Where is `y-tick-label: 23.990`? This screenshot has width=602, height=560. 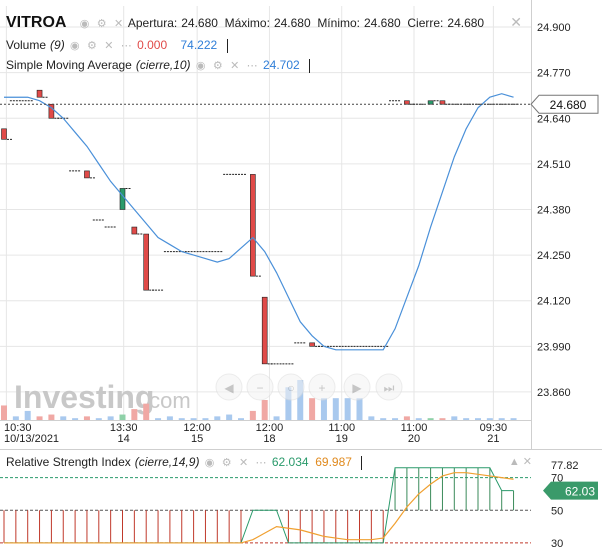
y-tick-label: 23.990 is located at coordinates (554, 347).